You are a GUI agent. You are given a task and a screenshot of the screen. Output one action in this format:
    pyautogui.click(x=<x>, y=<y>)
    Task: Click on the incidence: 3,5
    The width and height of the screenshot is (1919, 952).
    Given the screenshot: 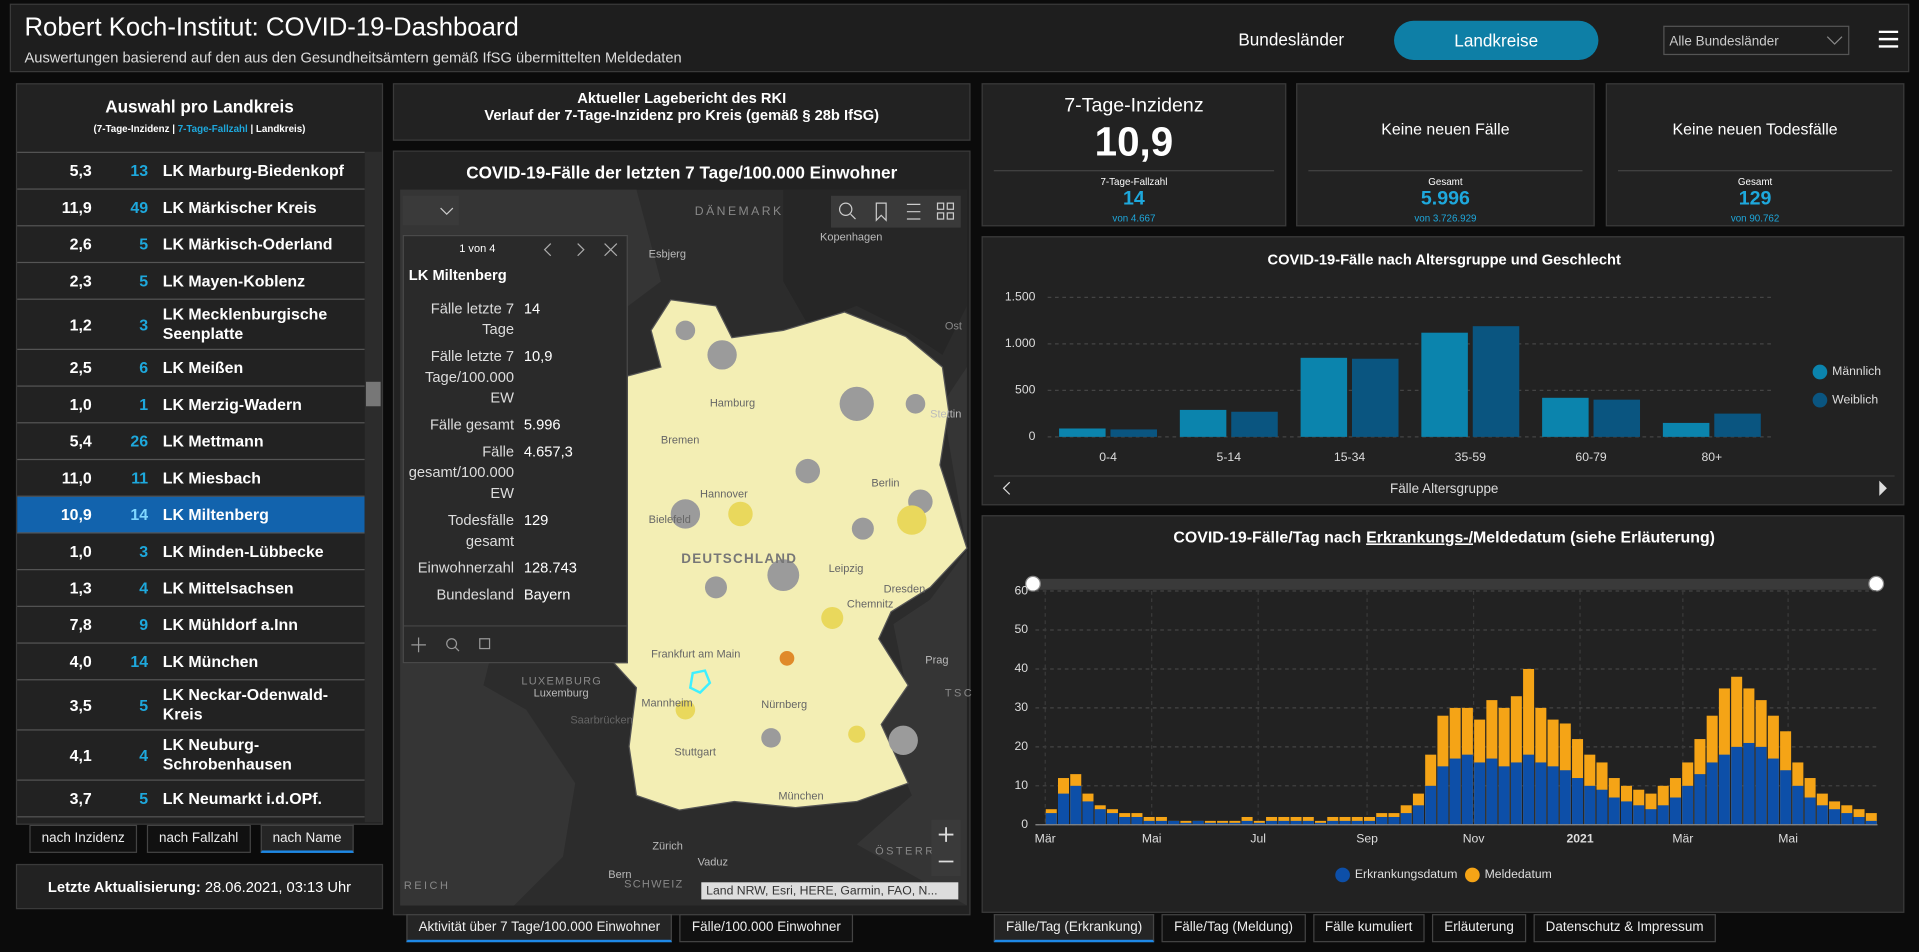 What is the action you would take?
    pyautogui.click(x=80, y=705)
    